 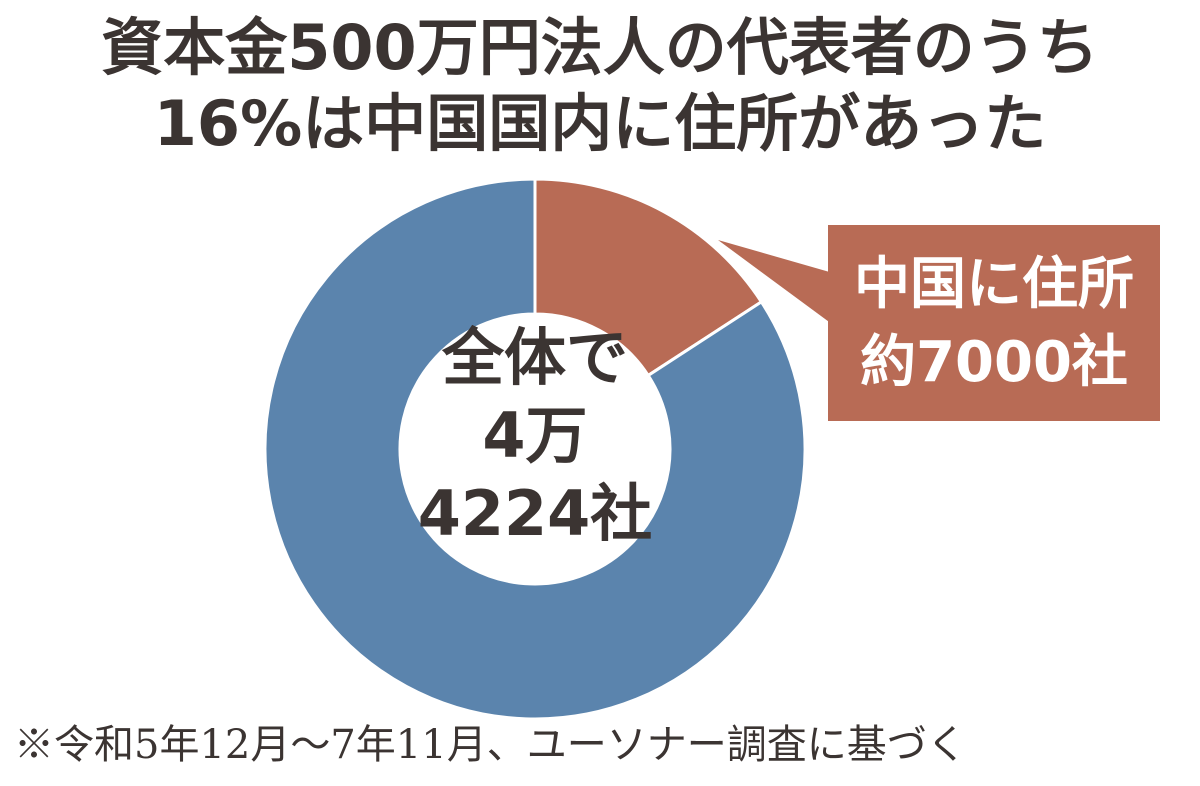 What do you see at coordinates (534, 435) in the screenshot?
I see `center-label: 4万` at bounding box center [534, 435].